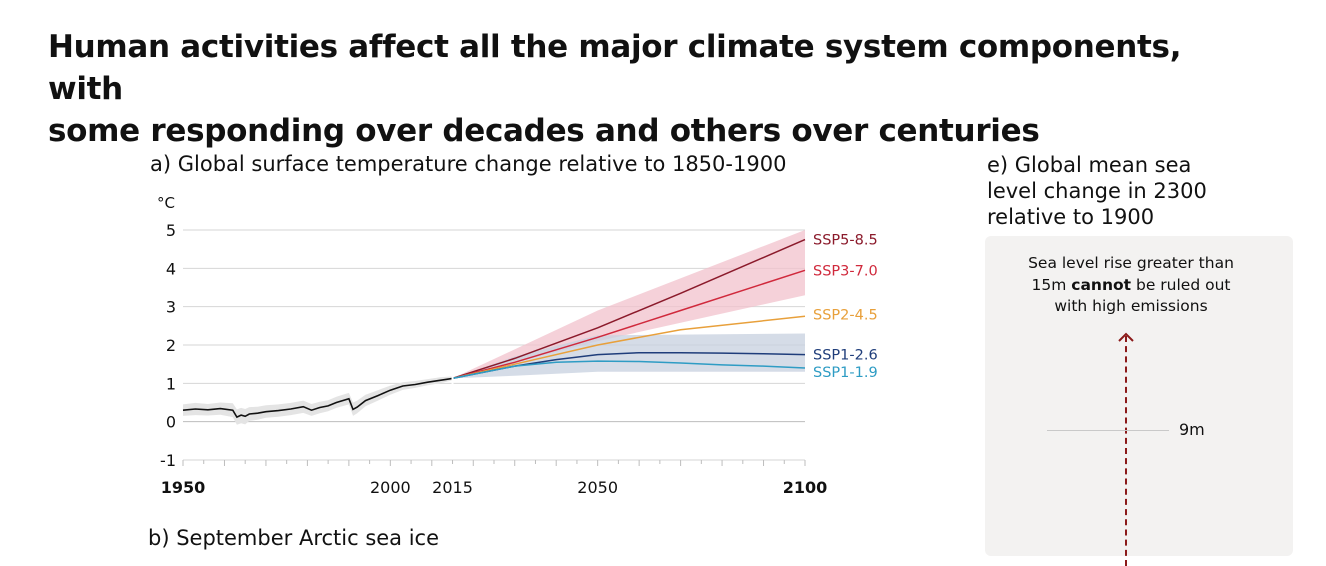 Image resolution: width=1326 pixels, height=566 pixels. What do you see at coordinates (1097, 191) in the screenshot?
I see `panel-e-title-line-2: level change in 2300` at bounding box center [1097, 191].